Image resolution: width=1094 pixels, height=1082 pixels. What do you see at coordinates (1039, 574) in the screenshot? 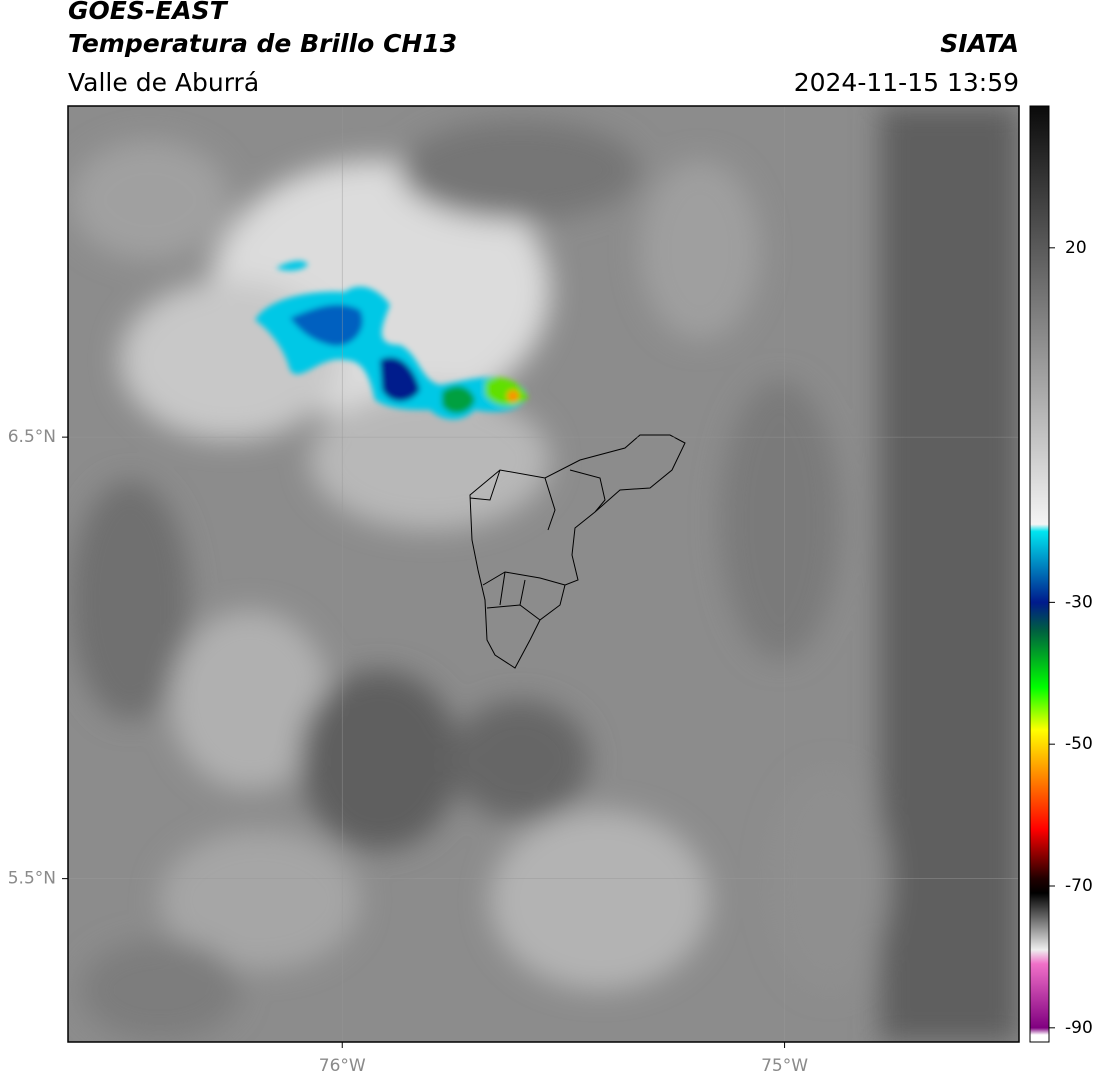
I see `colorbar` at bounding box center [1039, 574].